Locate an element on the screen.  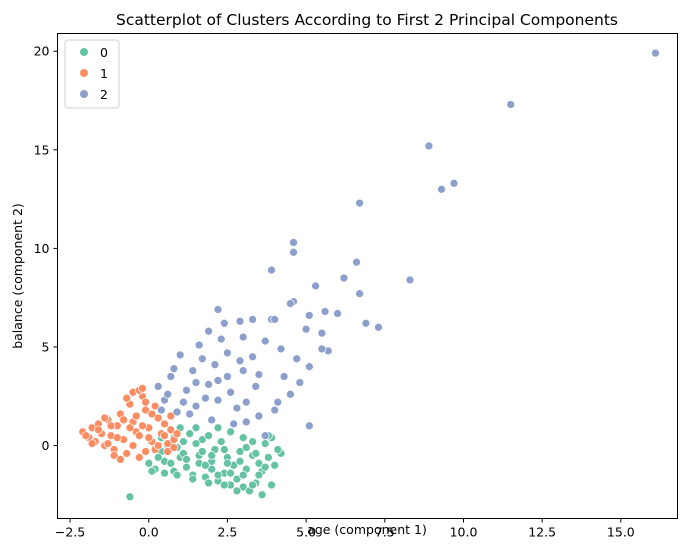
legend-frame is located at coordinates (92, 74).